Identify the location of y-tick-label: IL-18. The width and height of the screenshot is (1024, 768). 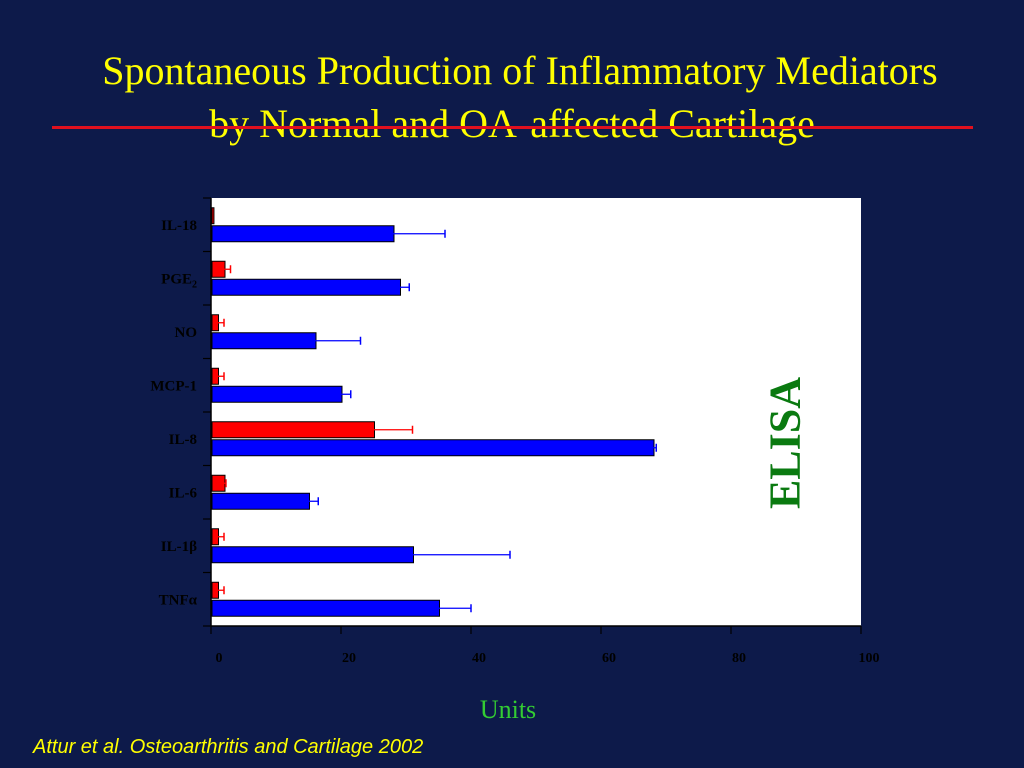
(179, 226).